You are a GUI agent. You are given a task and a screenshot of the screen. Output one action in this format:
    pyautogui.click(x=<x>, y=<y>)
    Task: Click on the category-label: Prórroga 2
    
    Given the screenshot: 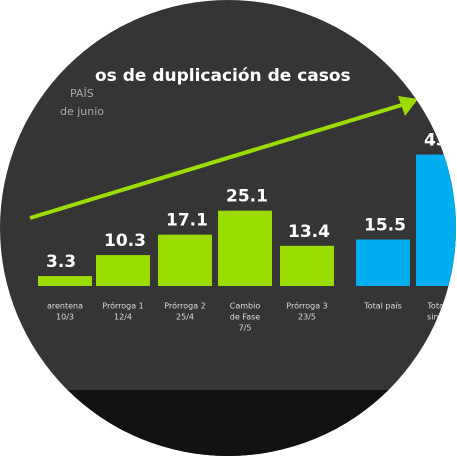 What is the action you would take?
    pyautogui.click(x=184, y=306)
    